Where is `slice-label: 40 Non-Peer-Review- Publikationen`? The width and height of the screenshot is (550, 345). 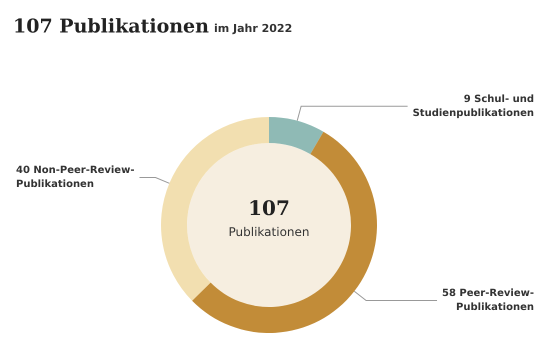
slice-label: 40 Non-Peer-Review- Publikationen is located at coordinates (75, 177).